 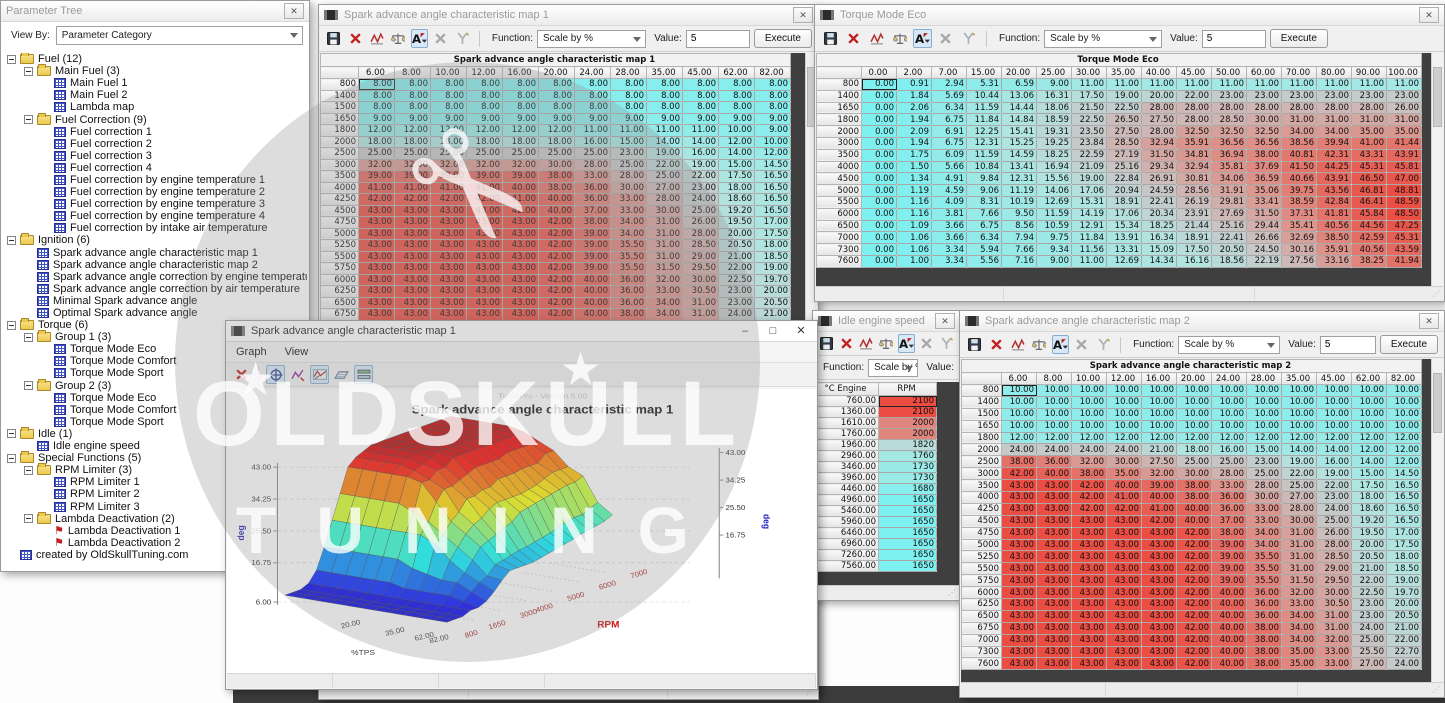 What do you see at coordinates (984, 84) in the screenshot?
I see `cell: 5.31` at bounding box center [984, 84].